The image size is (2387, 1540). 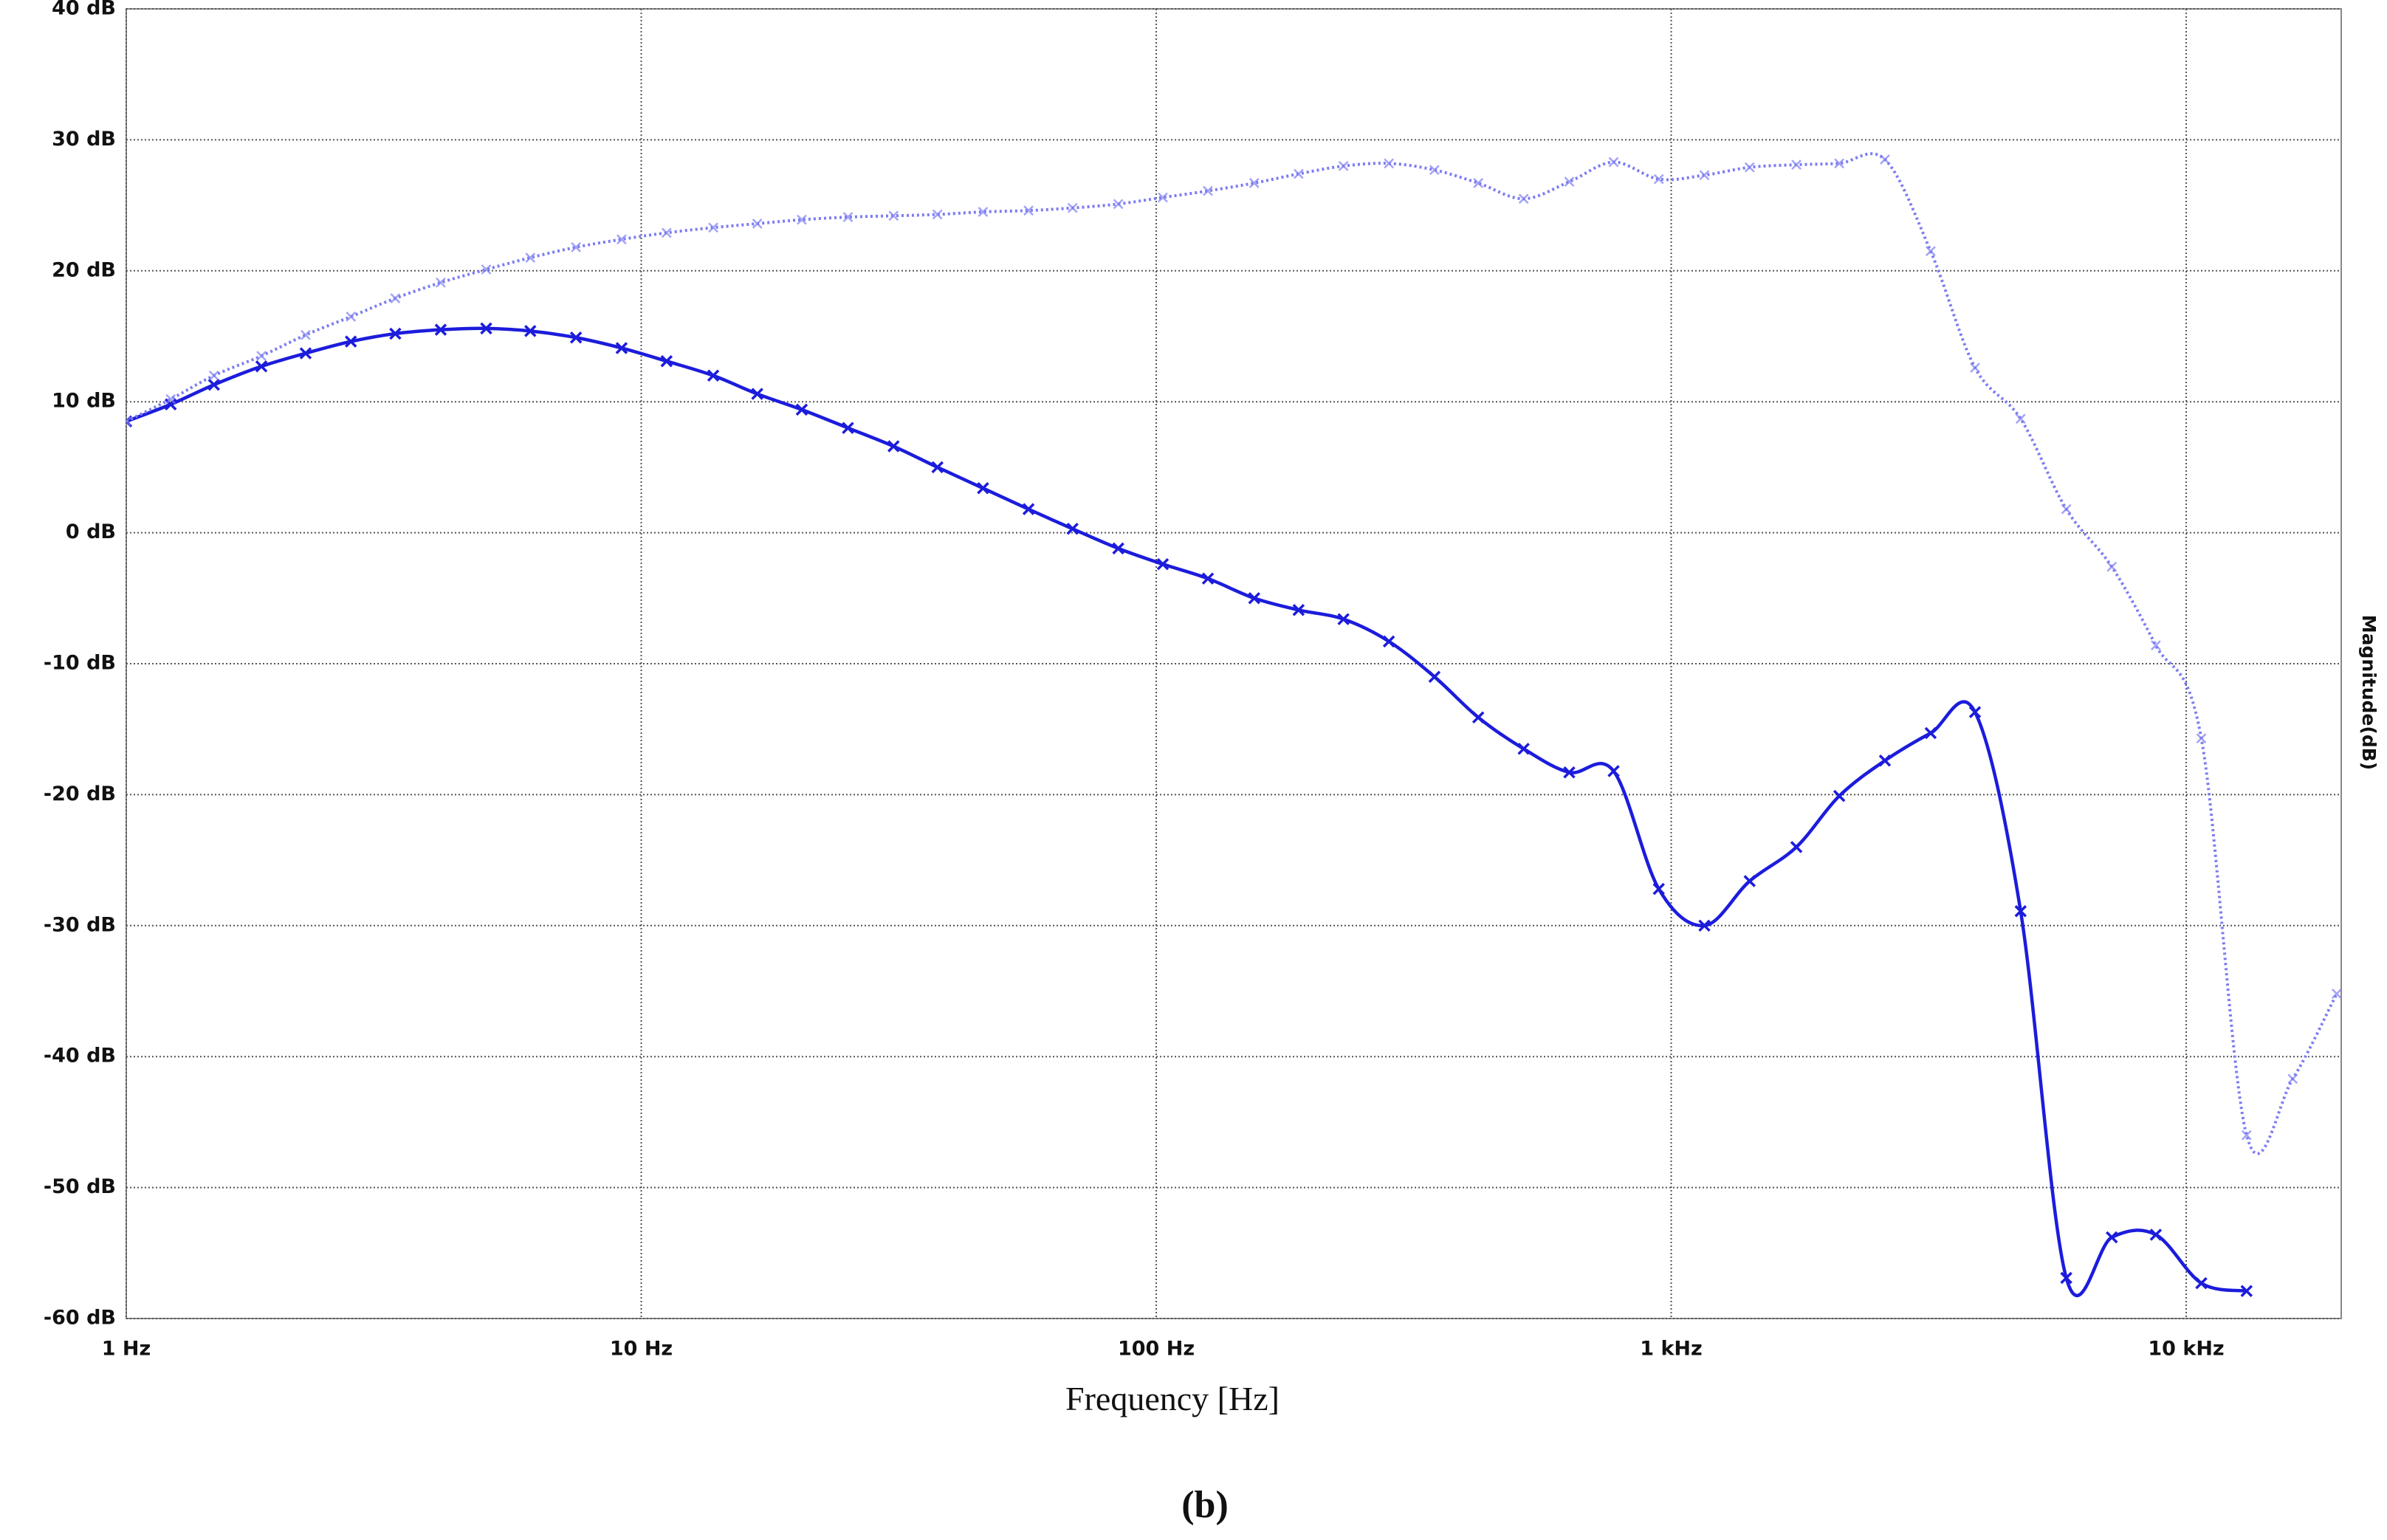 I want to click on y-tick-label: 10 dB, so click(x=84, y=402).